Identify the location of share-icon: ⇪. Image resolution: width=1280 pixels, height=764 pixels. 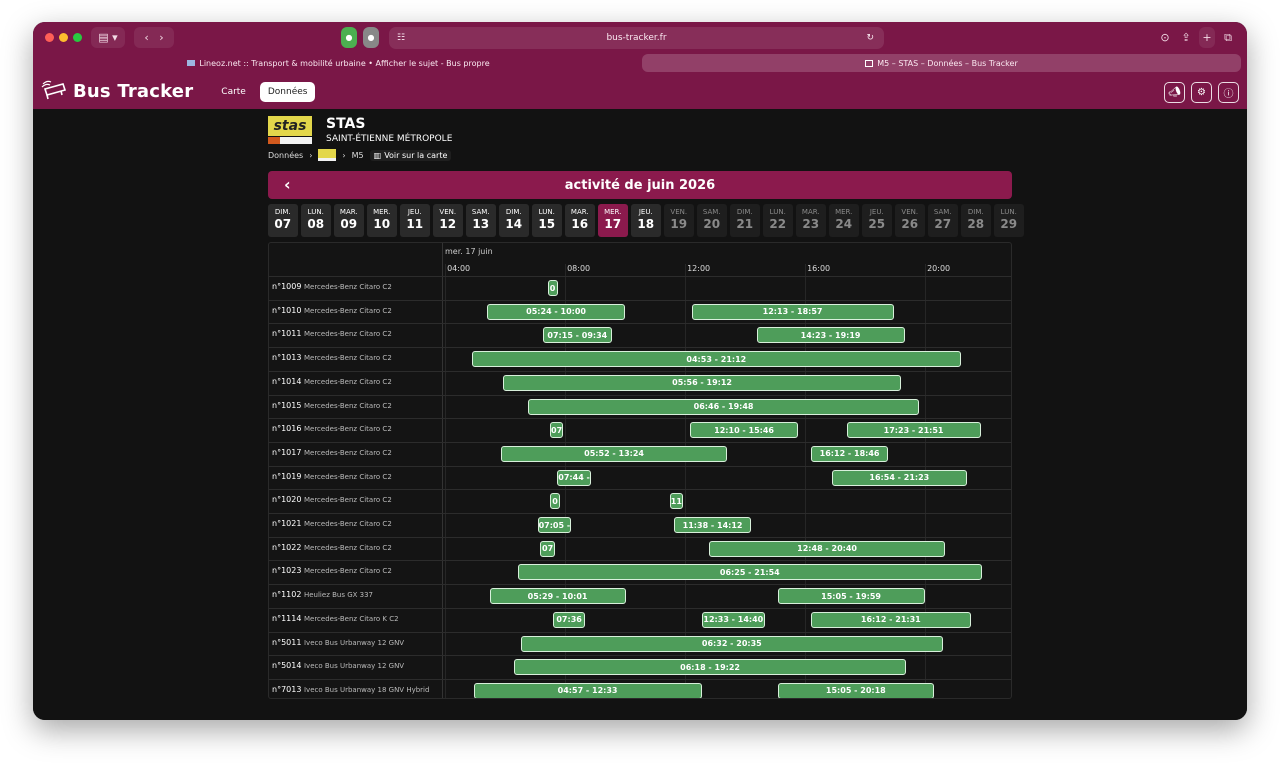
(1186, 37).